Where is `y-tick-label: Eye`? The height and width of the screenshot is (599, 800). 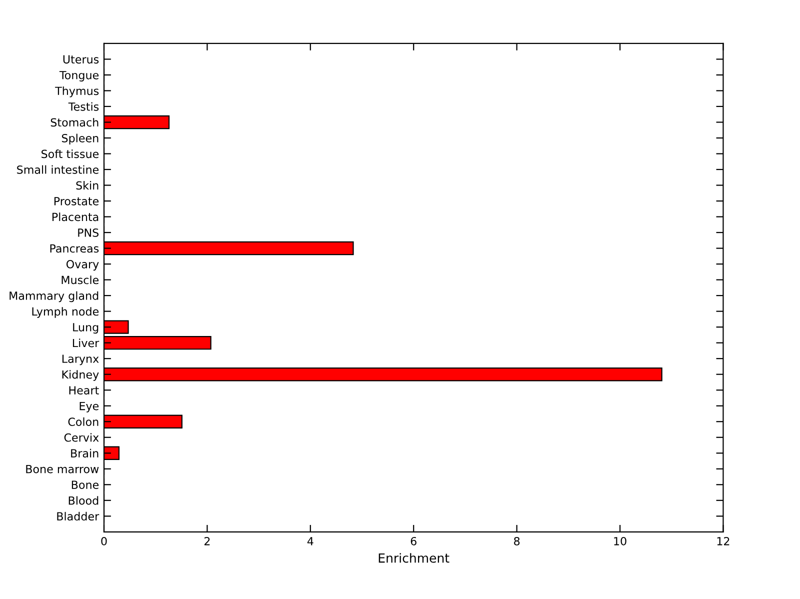
y-tick-label: Eye is located at coordinates (89, 407).